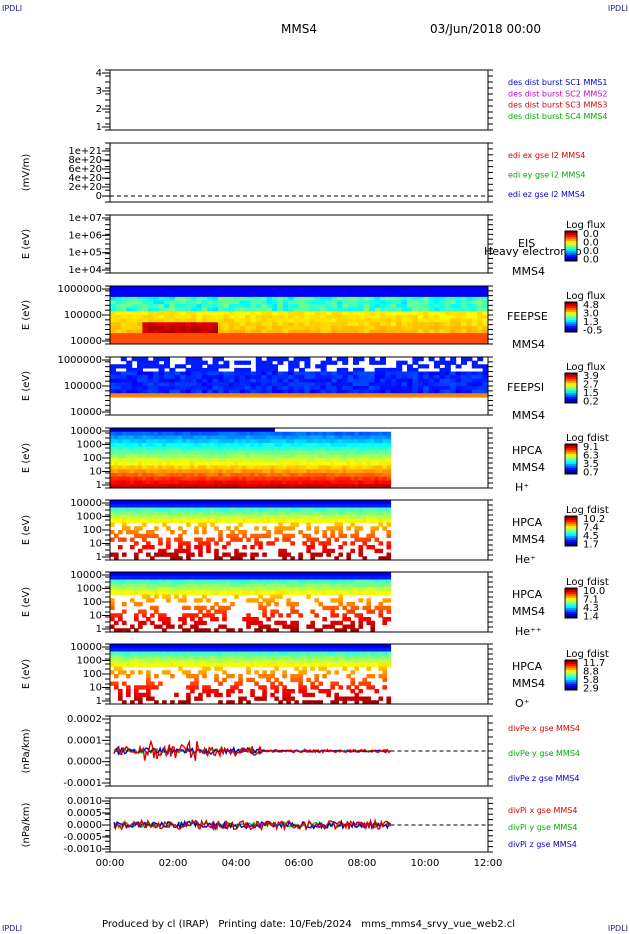 The width and height of the screenshot is (630, 934). I want to click on colorbar-frame, so click(571, 603).